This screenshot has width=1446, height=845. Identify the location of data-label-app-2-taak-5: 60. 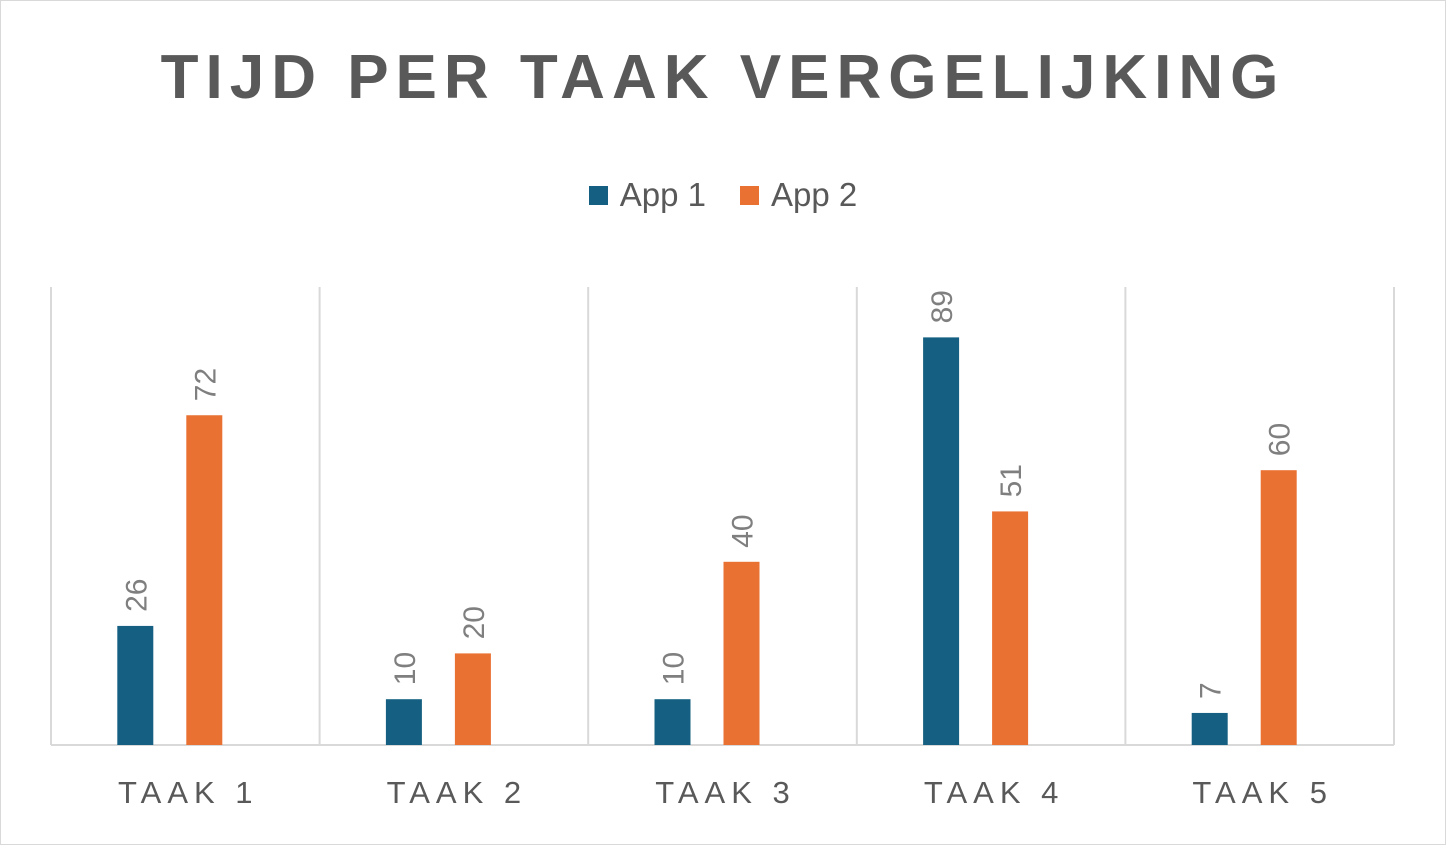
(1280, 439).